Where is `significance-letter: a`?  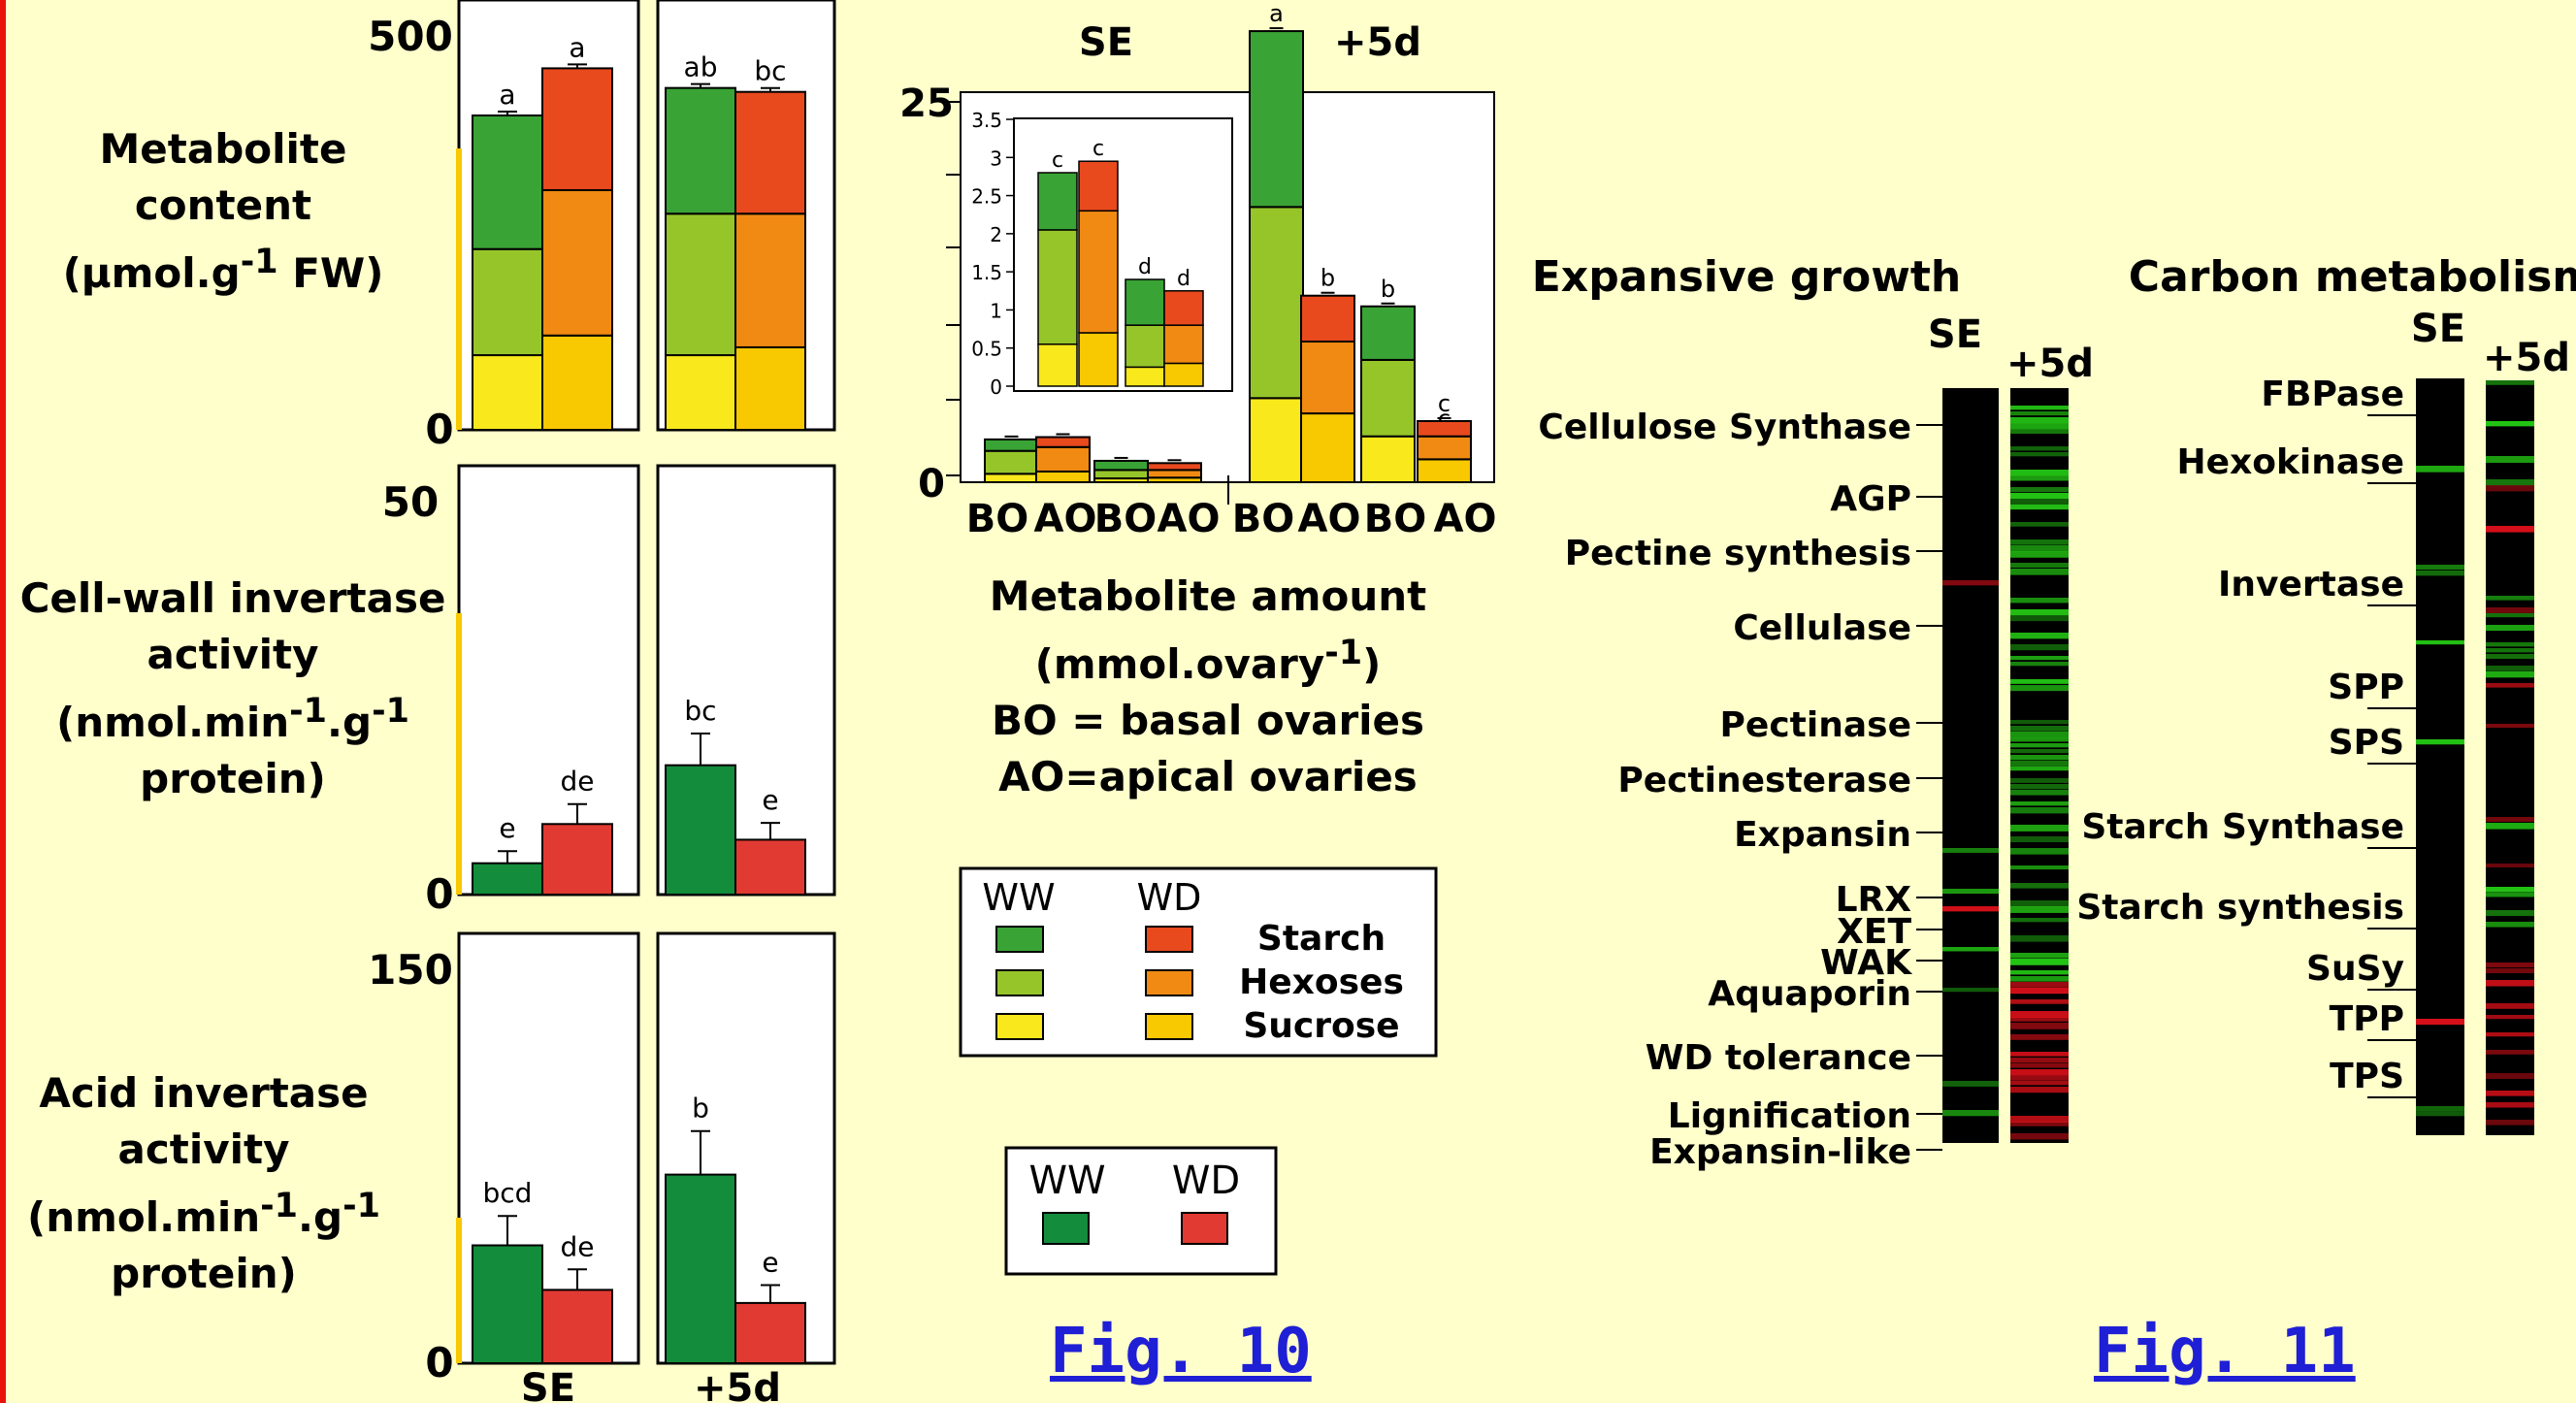 significance-letter: a is located at coordinates (507, 95).